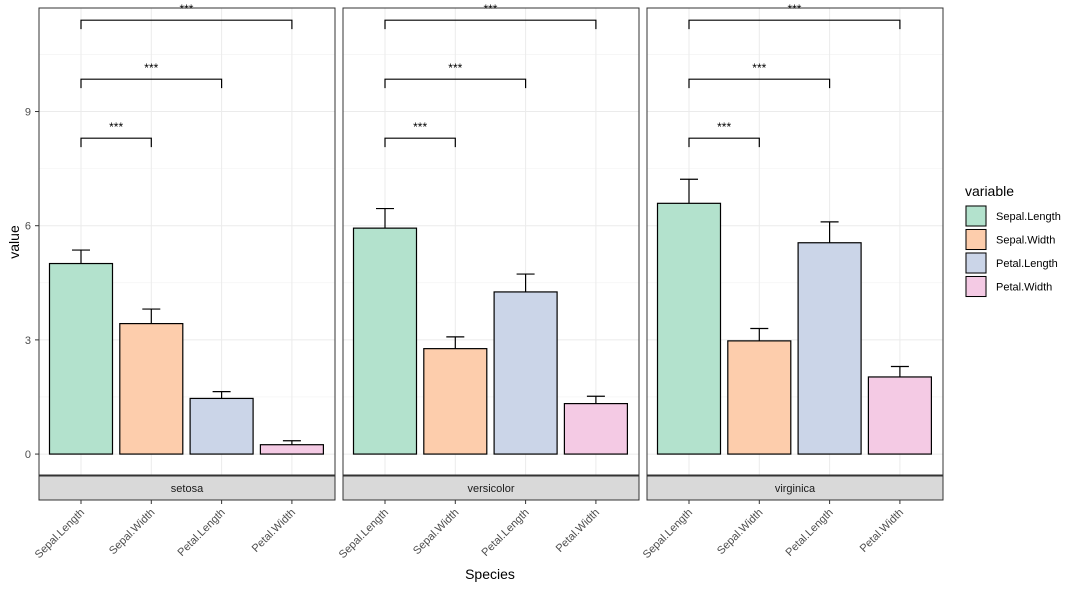 Image resolution: width=1080 pixels, height=589 pixels. What do you see at coordinates (28, 113) in the screenshot?
I see `y-tick-label: 9` at bounding box center [28, 113].